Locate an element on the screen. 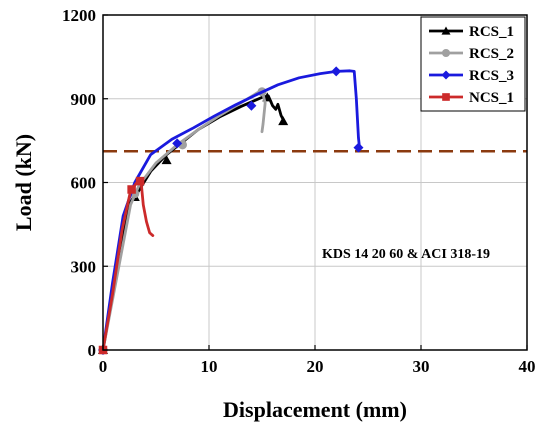  y-tick-label: 300 is located at coordinates (84, 266).